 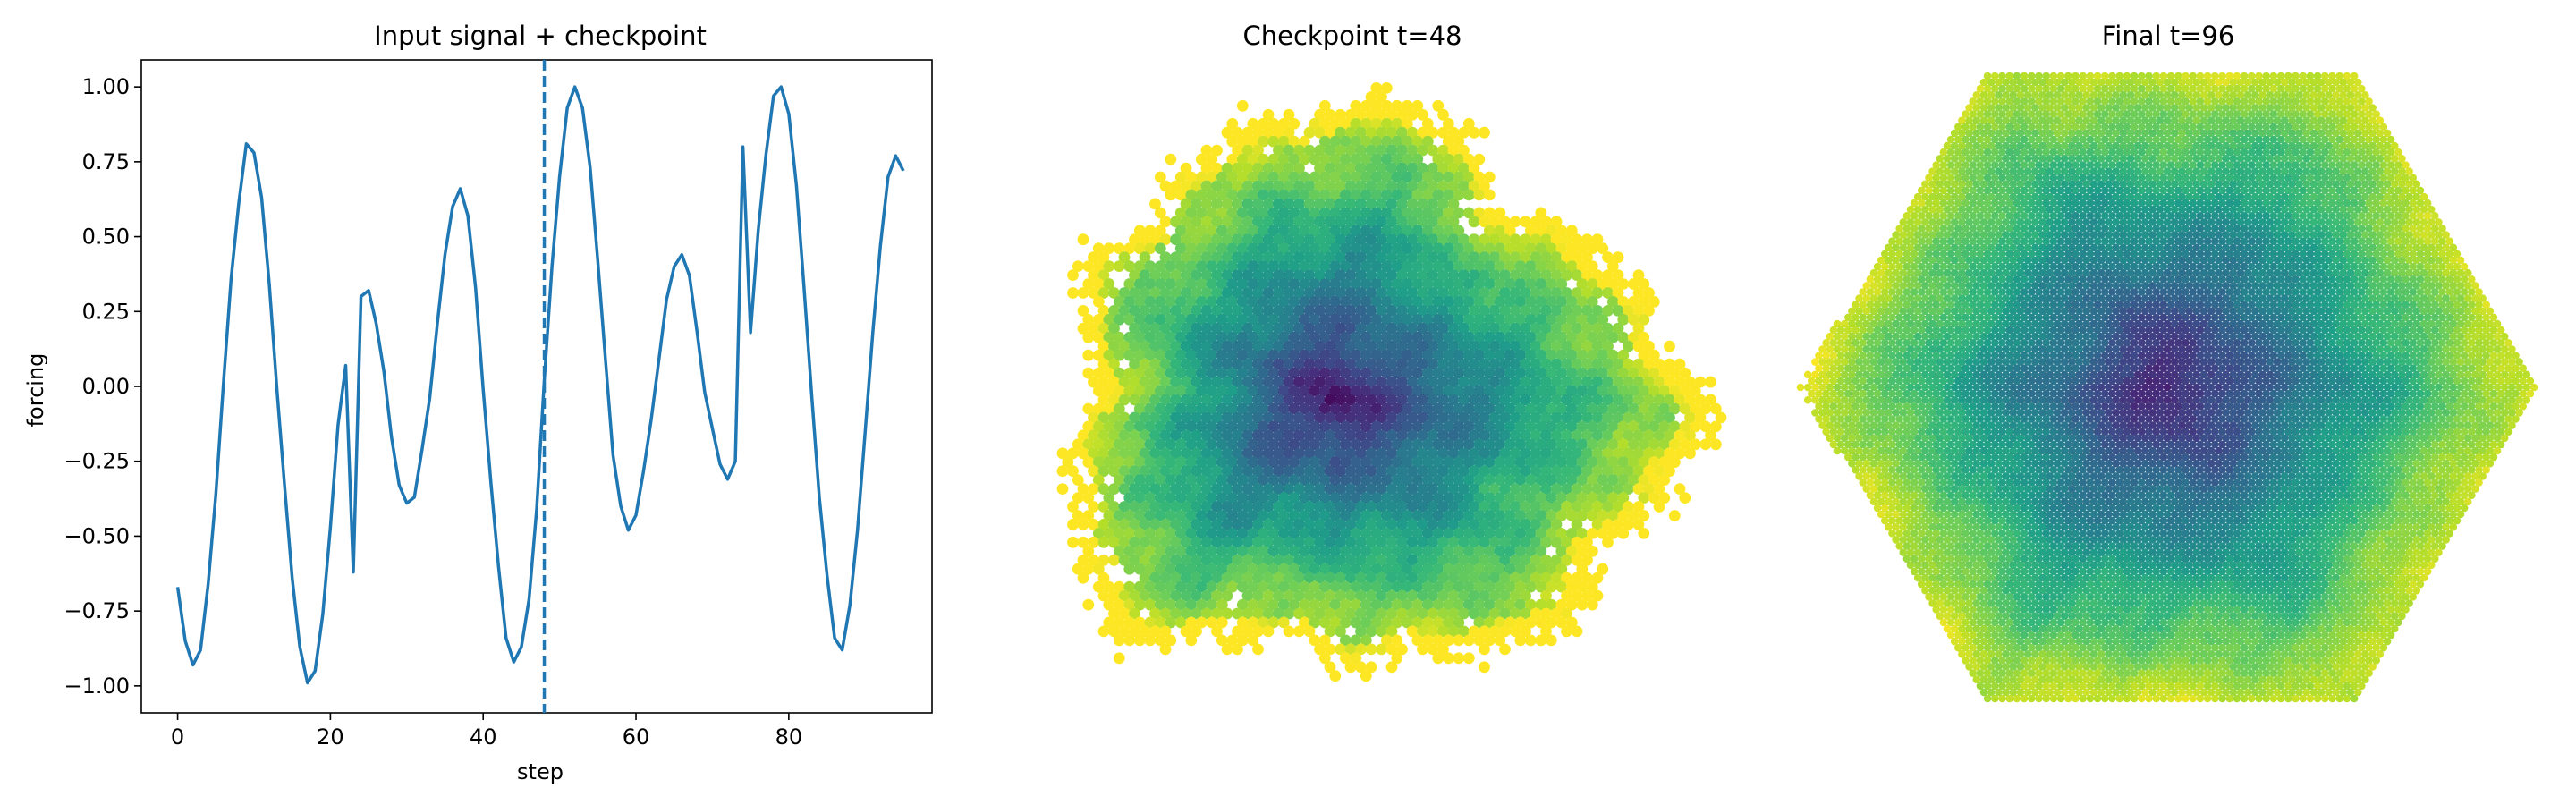 What do you see at coordinates (1352, 36) in the screenshot?
I see `checkpoint-title: Checkpoint t=48` at bounding box center [1352, 36].